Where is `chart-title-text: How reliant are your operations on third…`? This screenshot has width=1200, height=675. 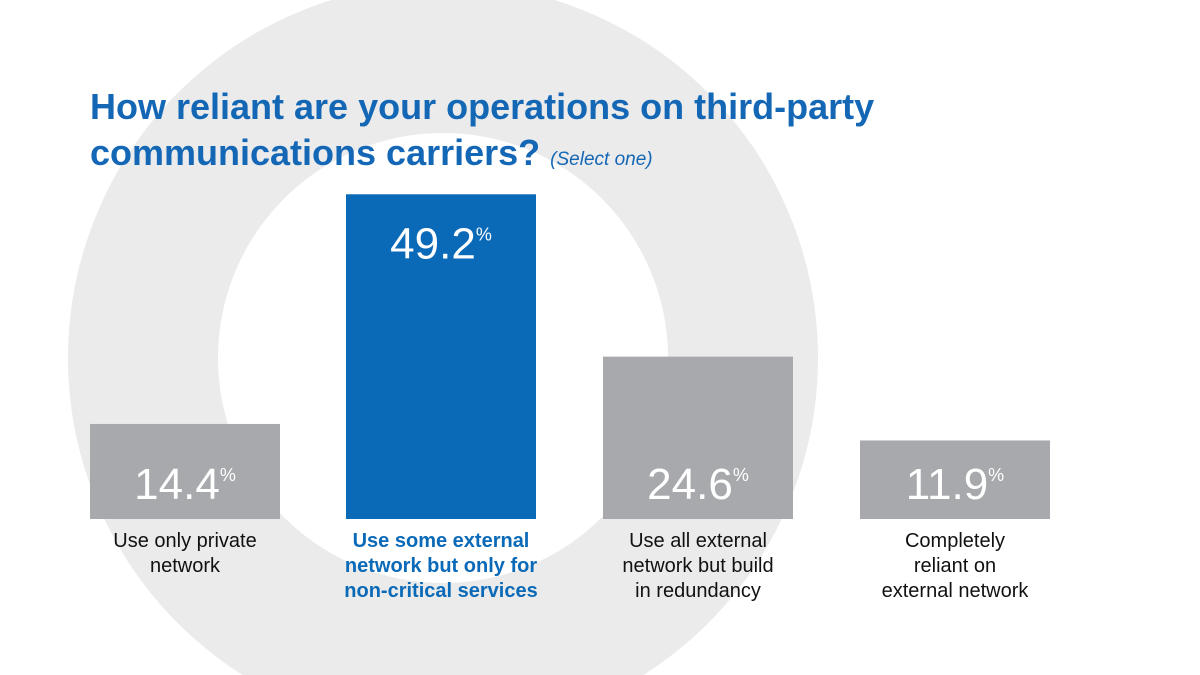 chart-title-text: How reliant are your operations on third… is located at coordinates (482, 129).